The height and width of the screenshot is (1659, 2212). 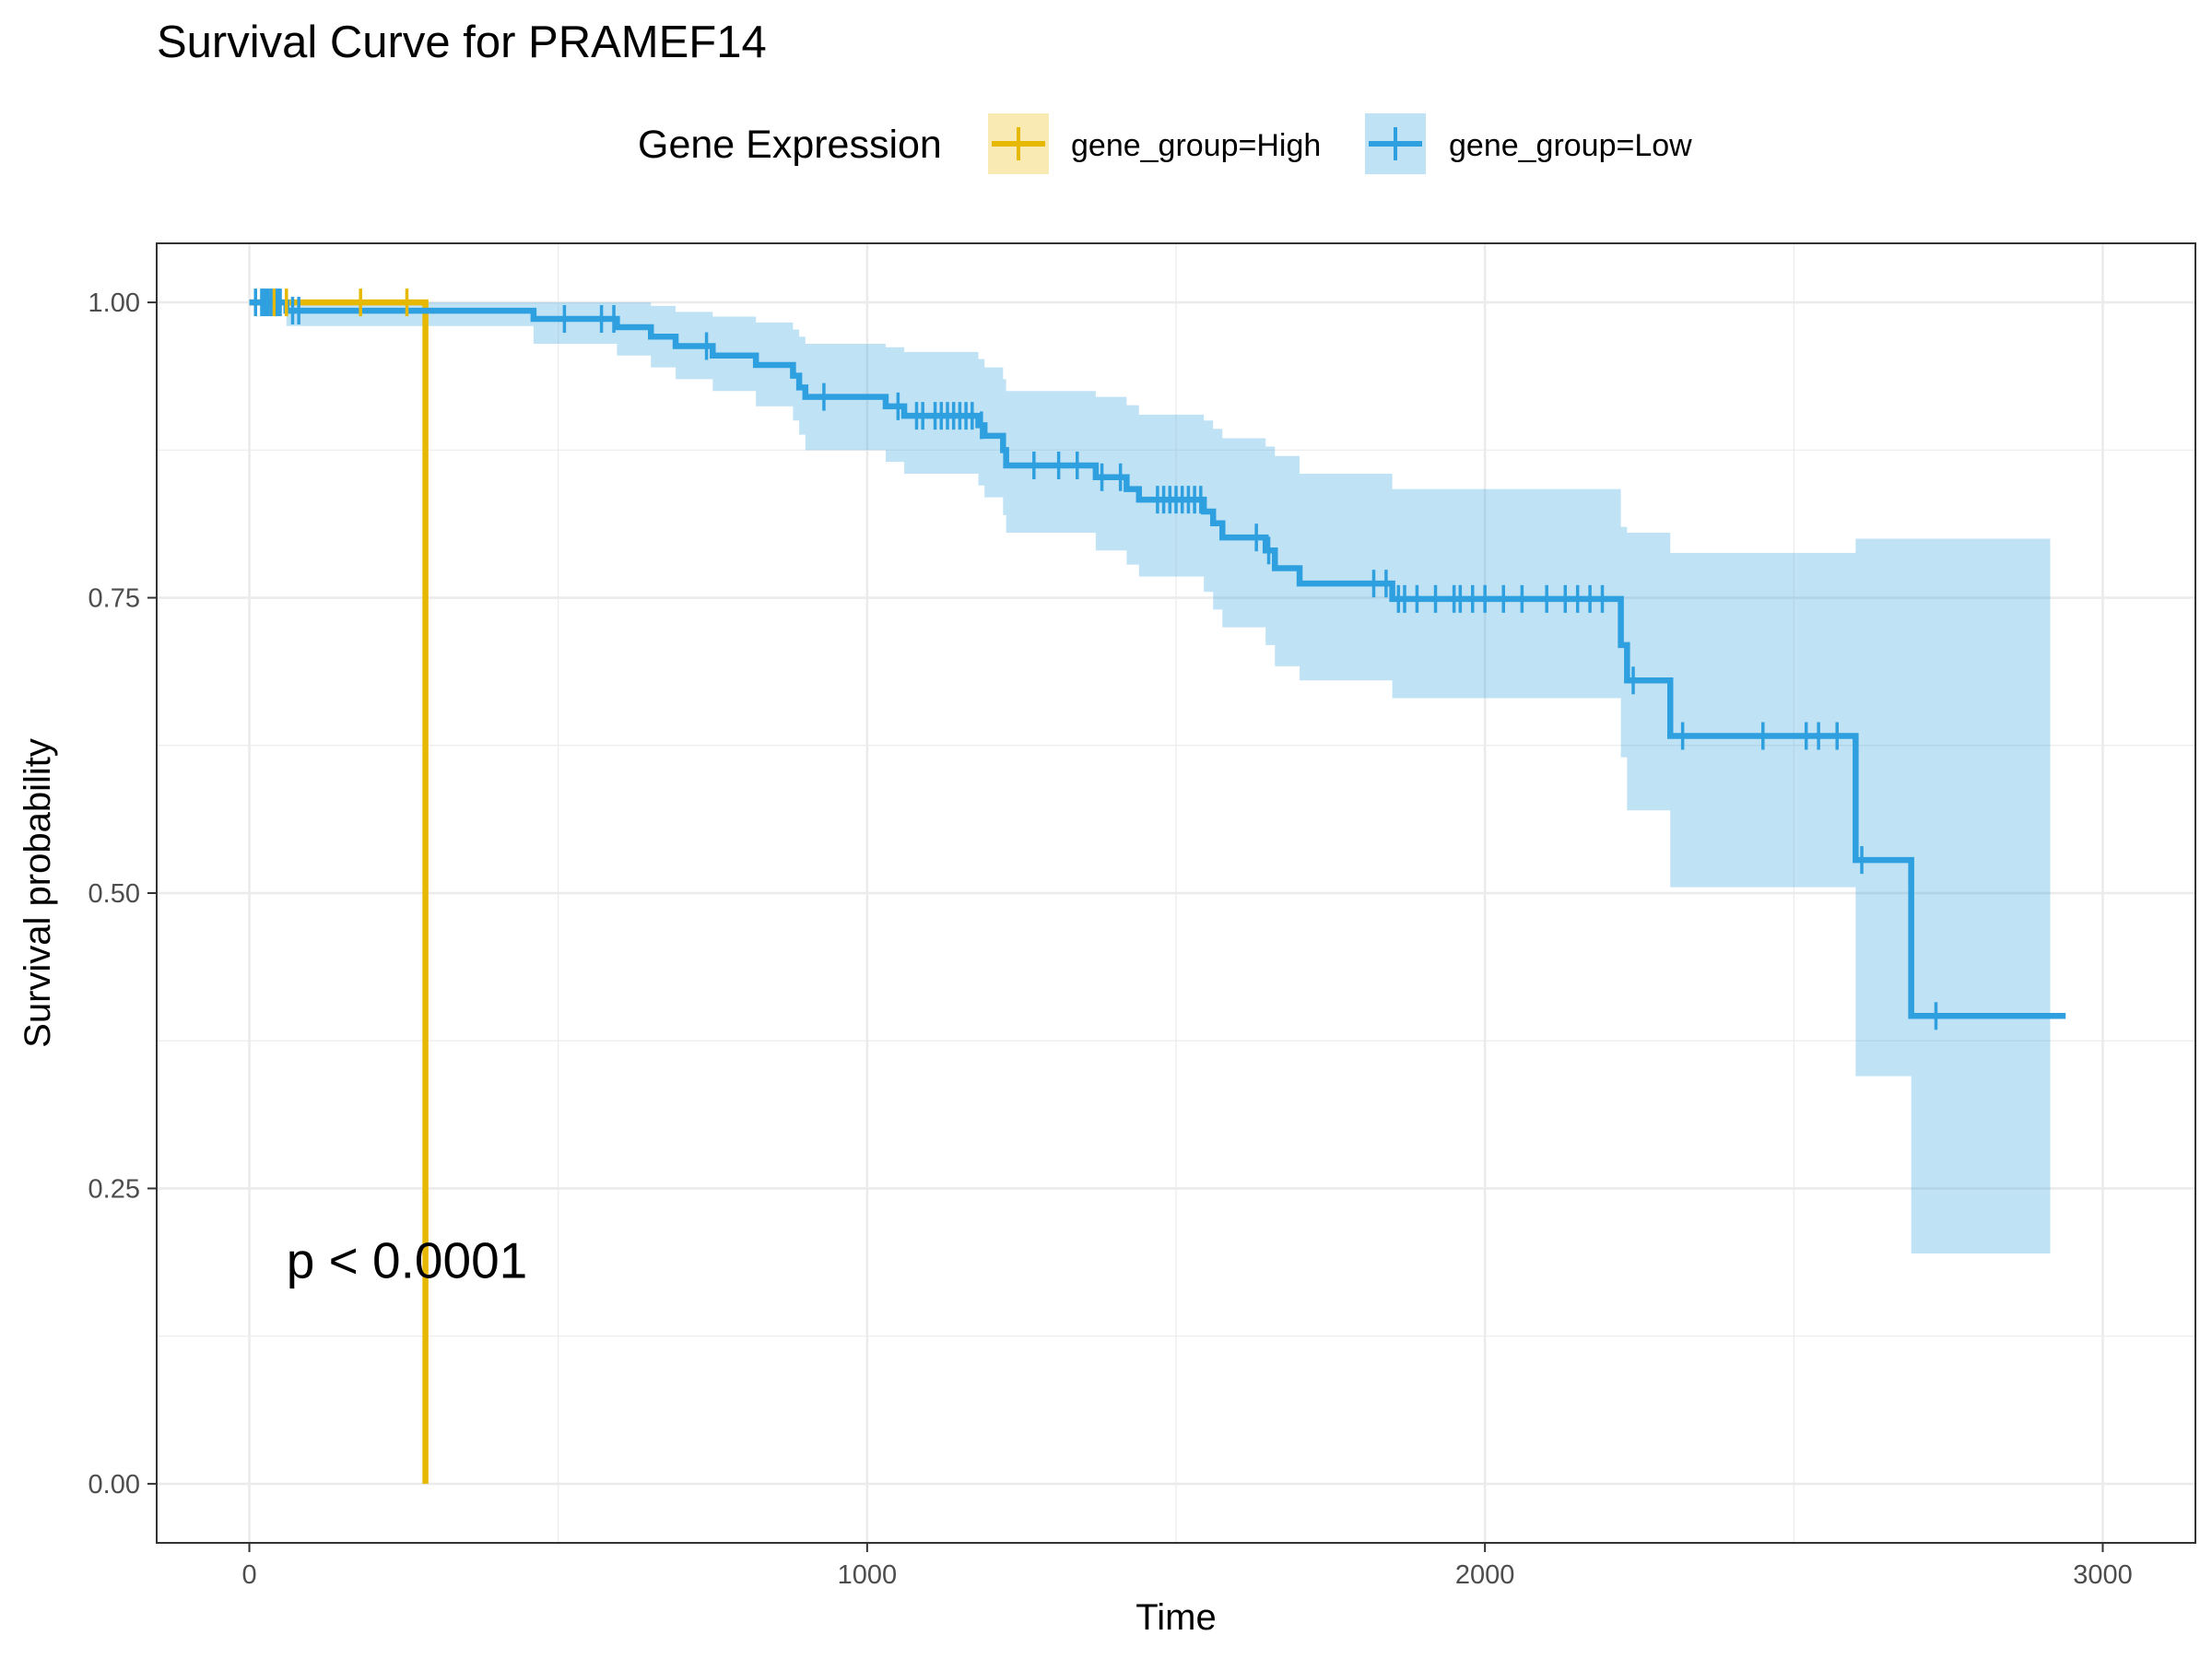 What do you see at coordinates (1485, 1575) in the screenshot?
I see `x-tick-label-2: 2000` at bounding box center [1485, 1575].